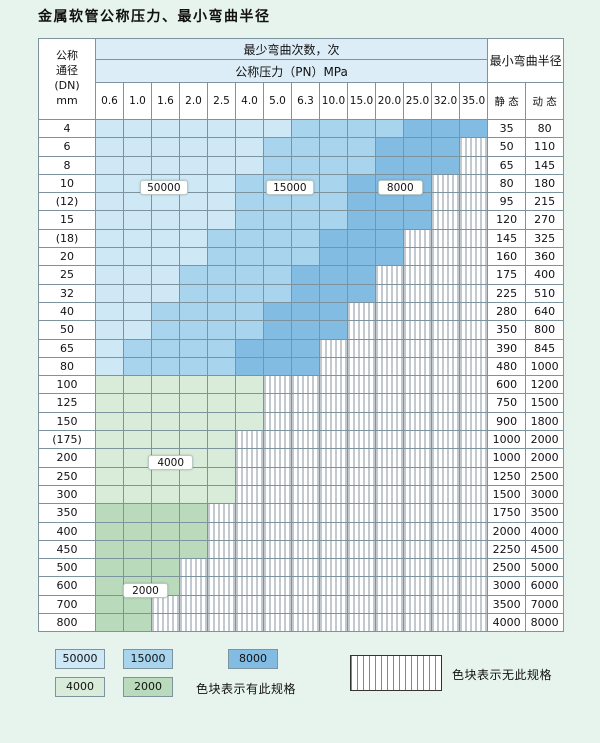 This screenshot has width=600, height=743. I want to click on dn-cell: 250, so click(67, 476).